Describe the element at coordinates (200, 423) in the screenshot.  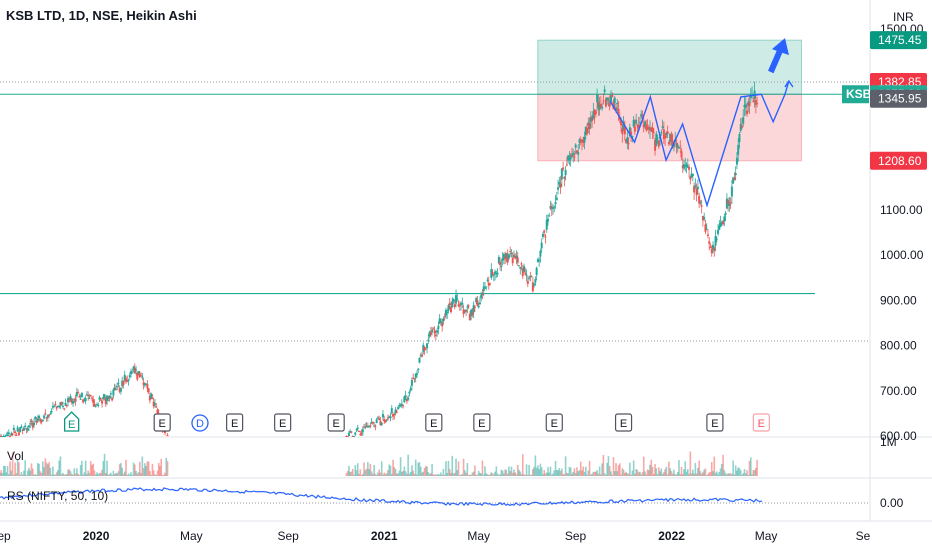
I see `dividend-marker: D` at that location.